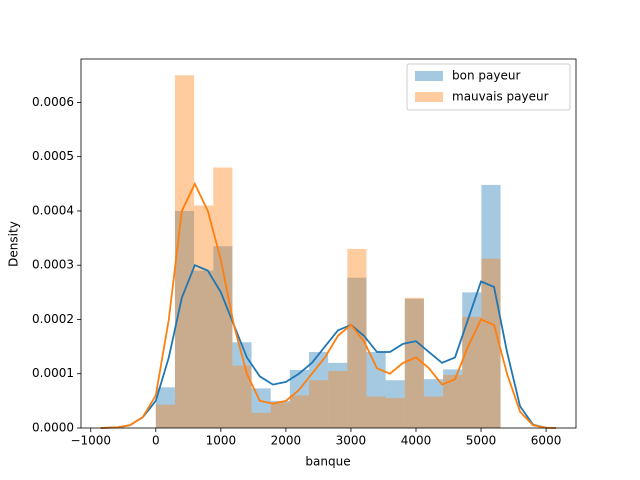 The width and height of the screenshot is (640, 480). I want to click on y-tick-label: 0.0002, so click(53, 319).